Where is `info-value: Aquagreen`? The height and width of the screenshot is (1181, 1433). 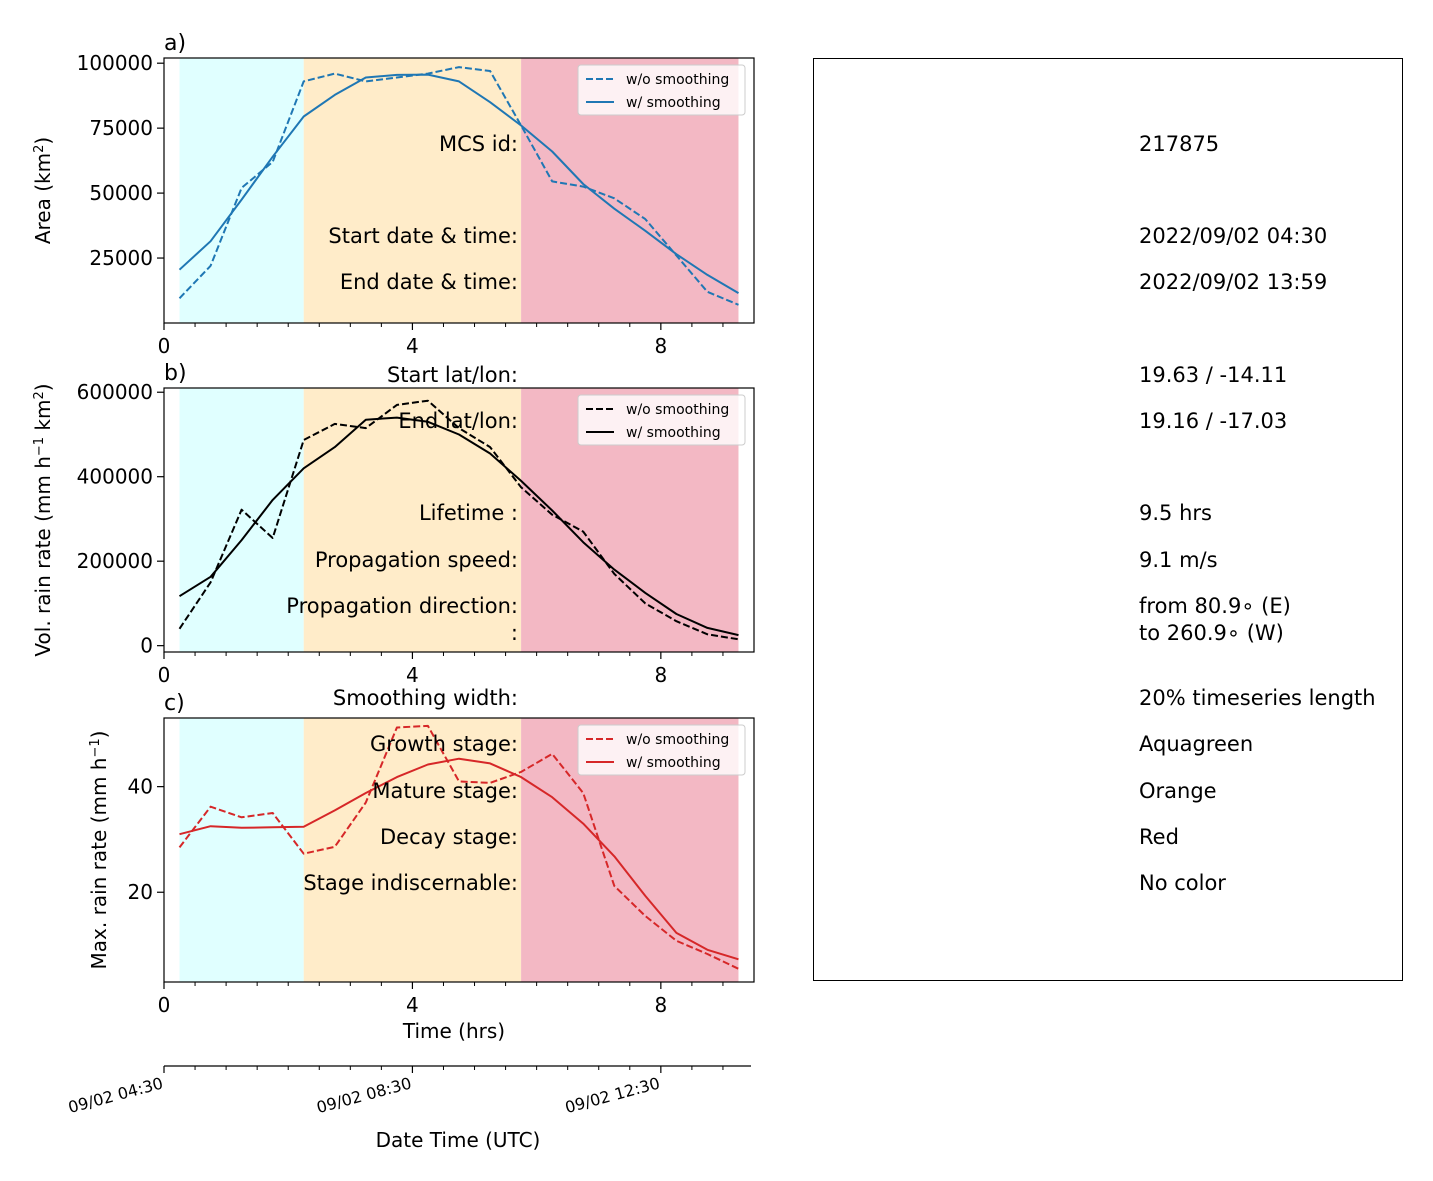
info-value: Aquagreen is located at coordinates (1196, 744).